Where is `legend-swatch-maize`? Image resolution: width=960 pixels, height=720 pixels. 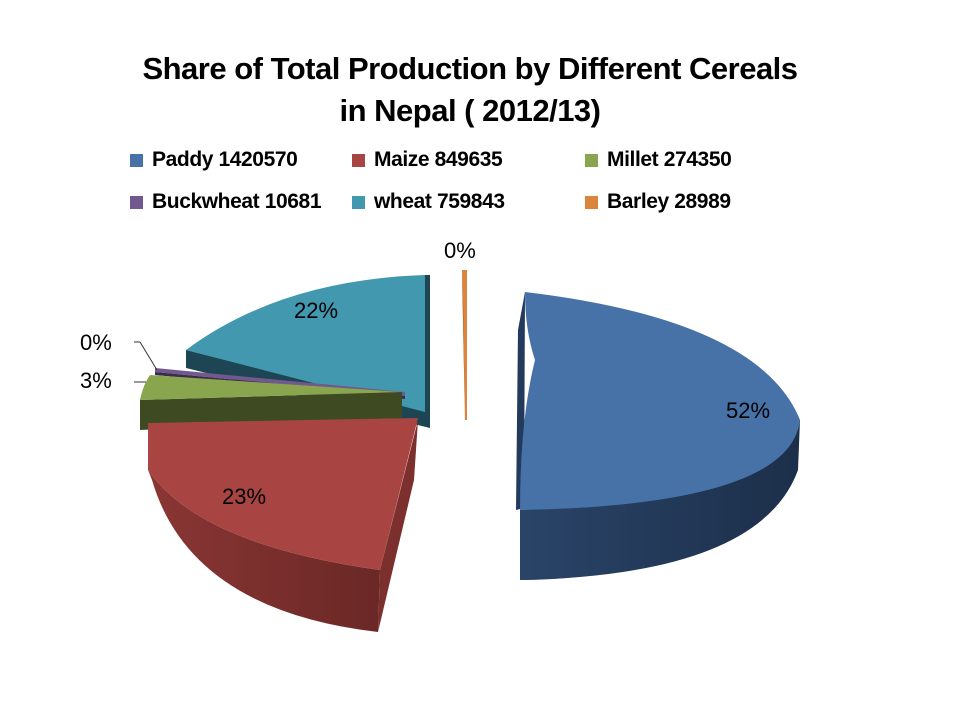 legend-swatch-maize is located at coordinates (358, 160).